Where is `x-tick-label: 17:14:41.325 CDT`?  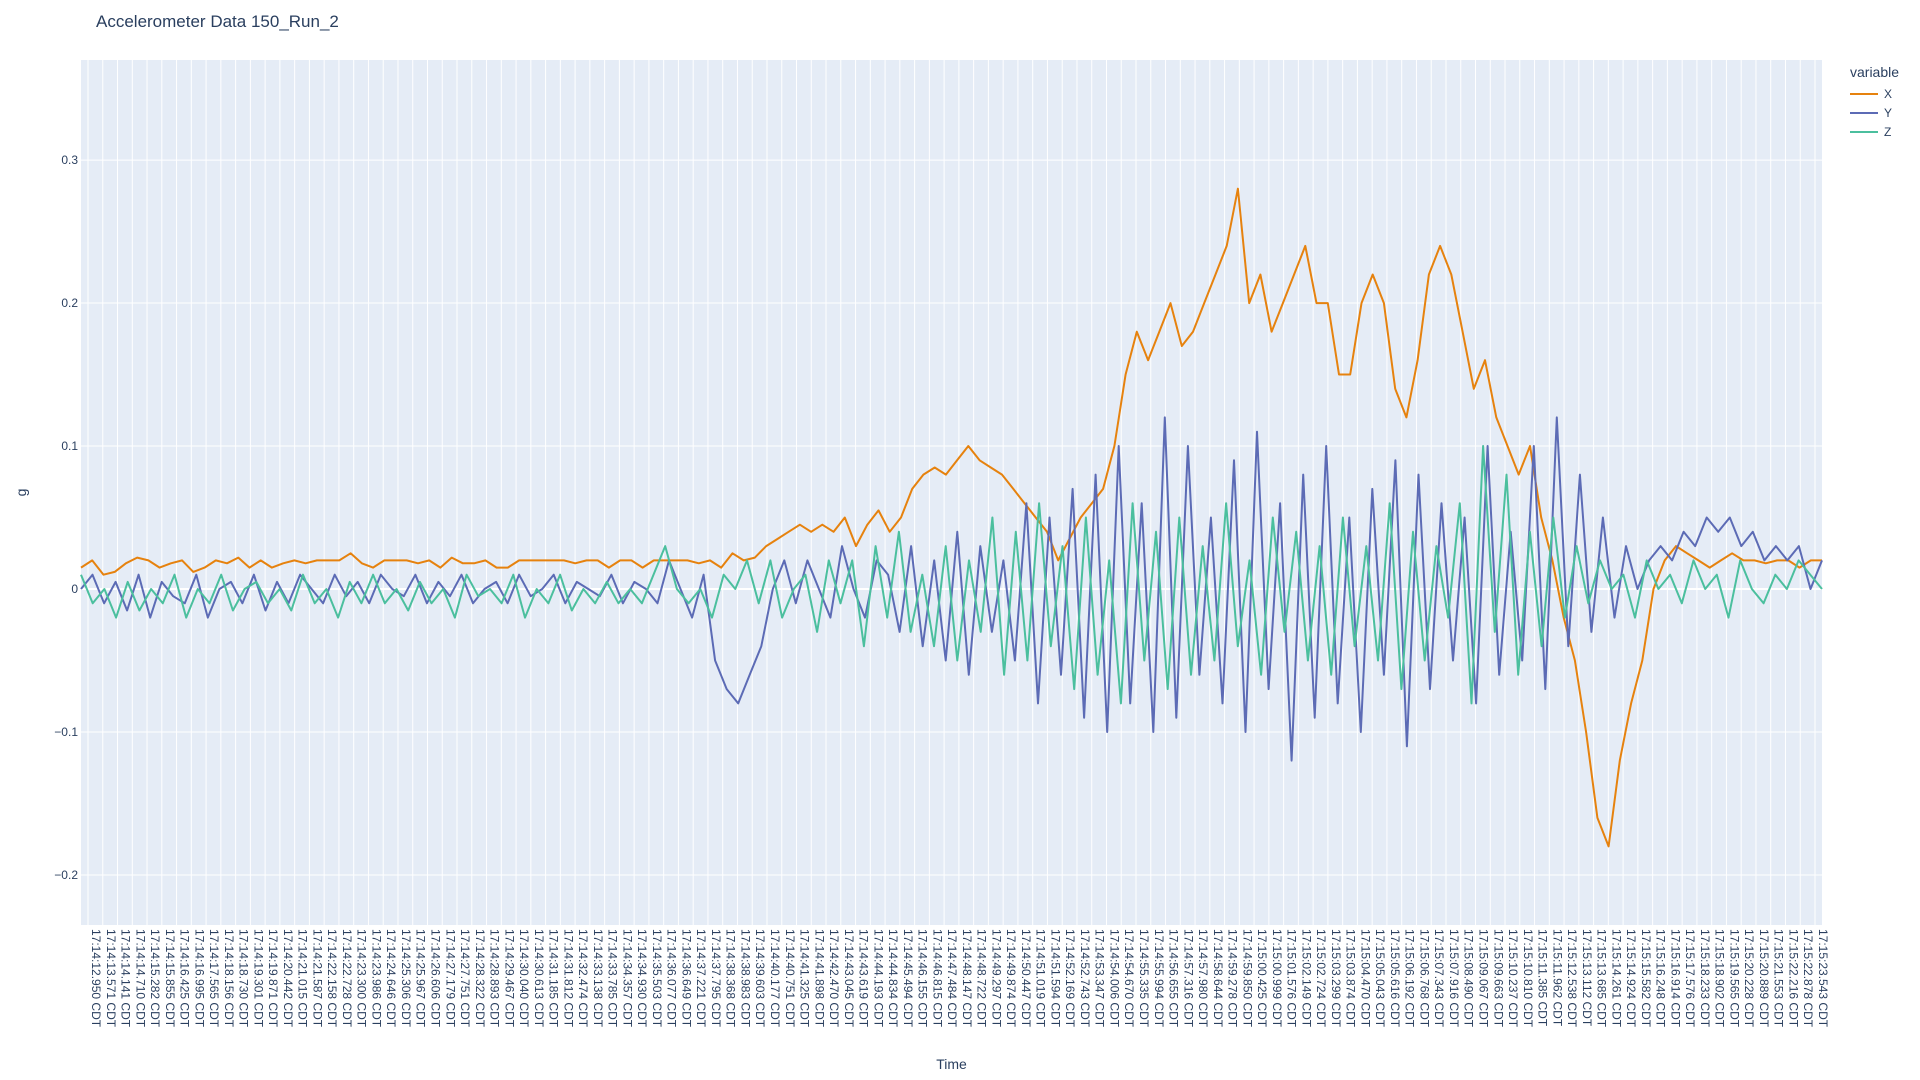
x-tick-label: 17:14:41.325 CDT is located at coordinates (805, 978).